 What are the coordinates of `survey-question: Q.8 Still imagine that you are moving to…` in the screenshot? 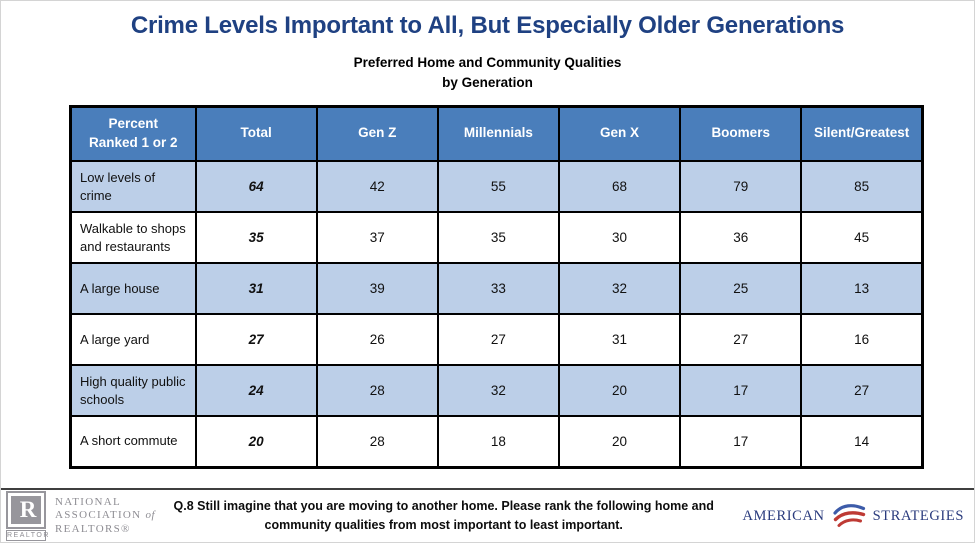 It's located at (443, 516).